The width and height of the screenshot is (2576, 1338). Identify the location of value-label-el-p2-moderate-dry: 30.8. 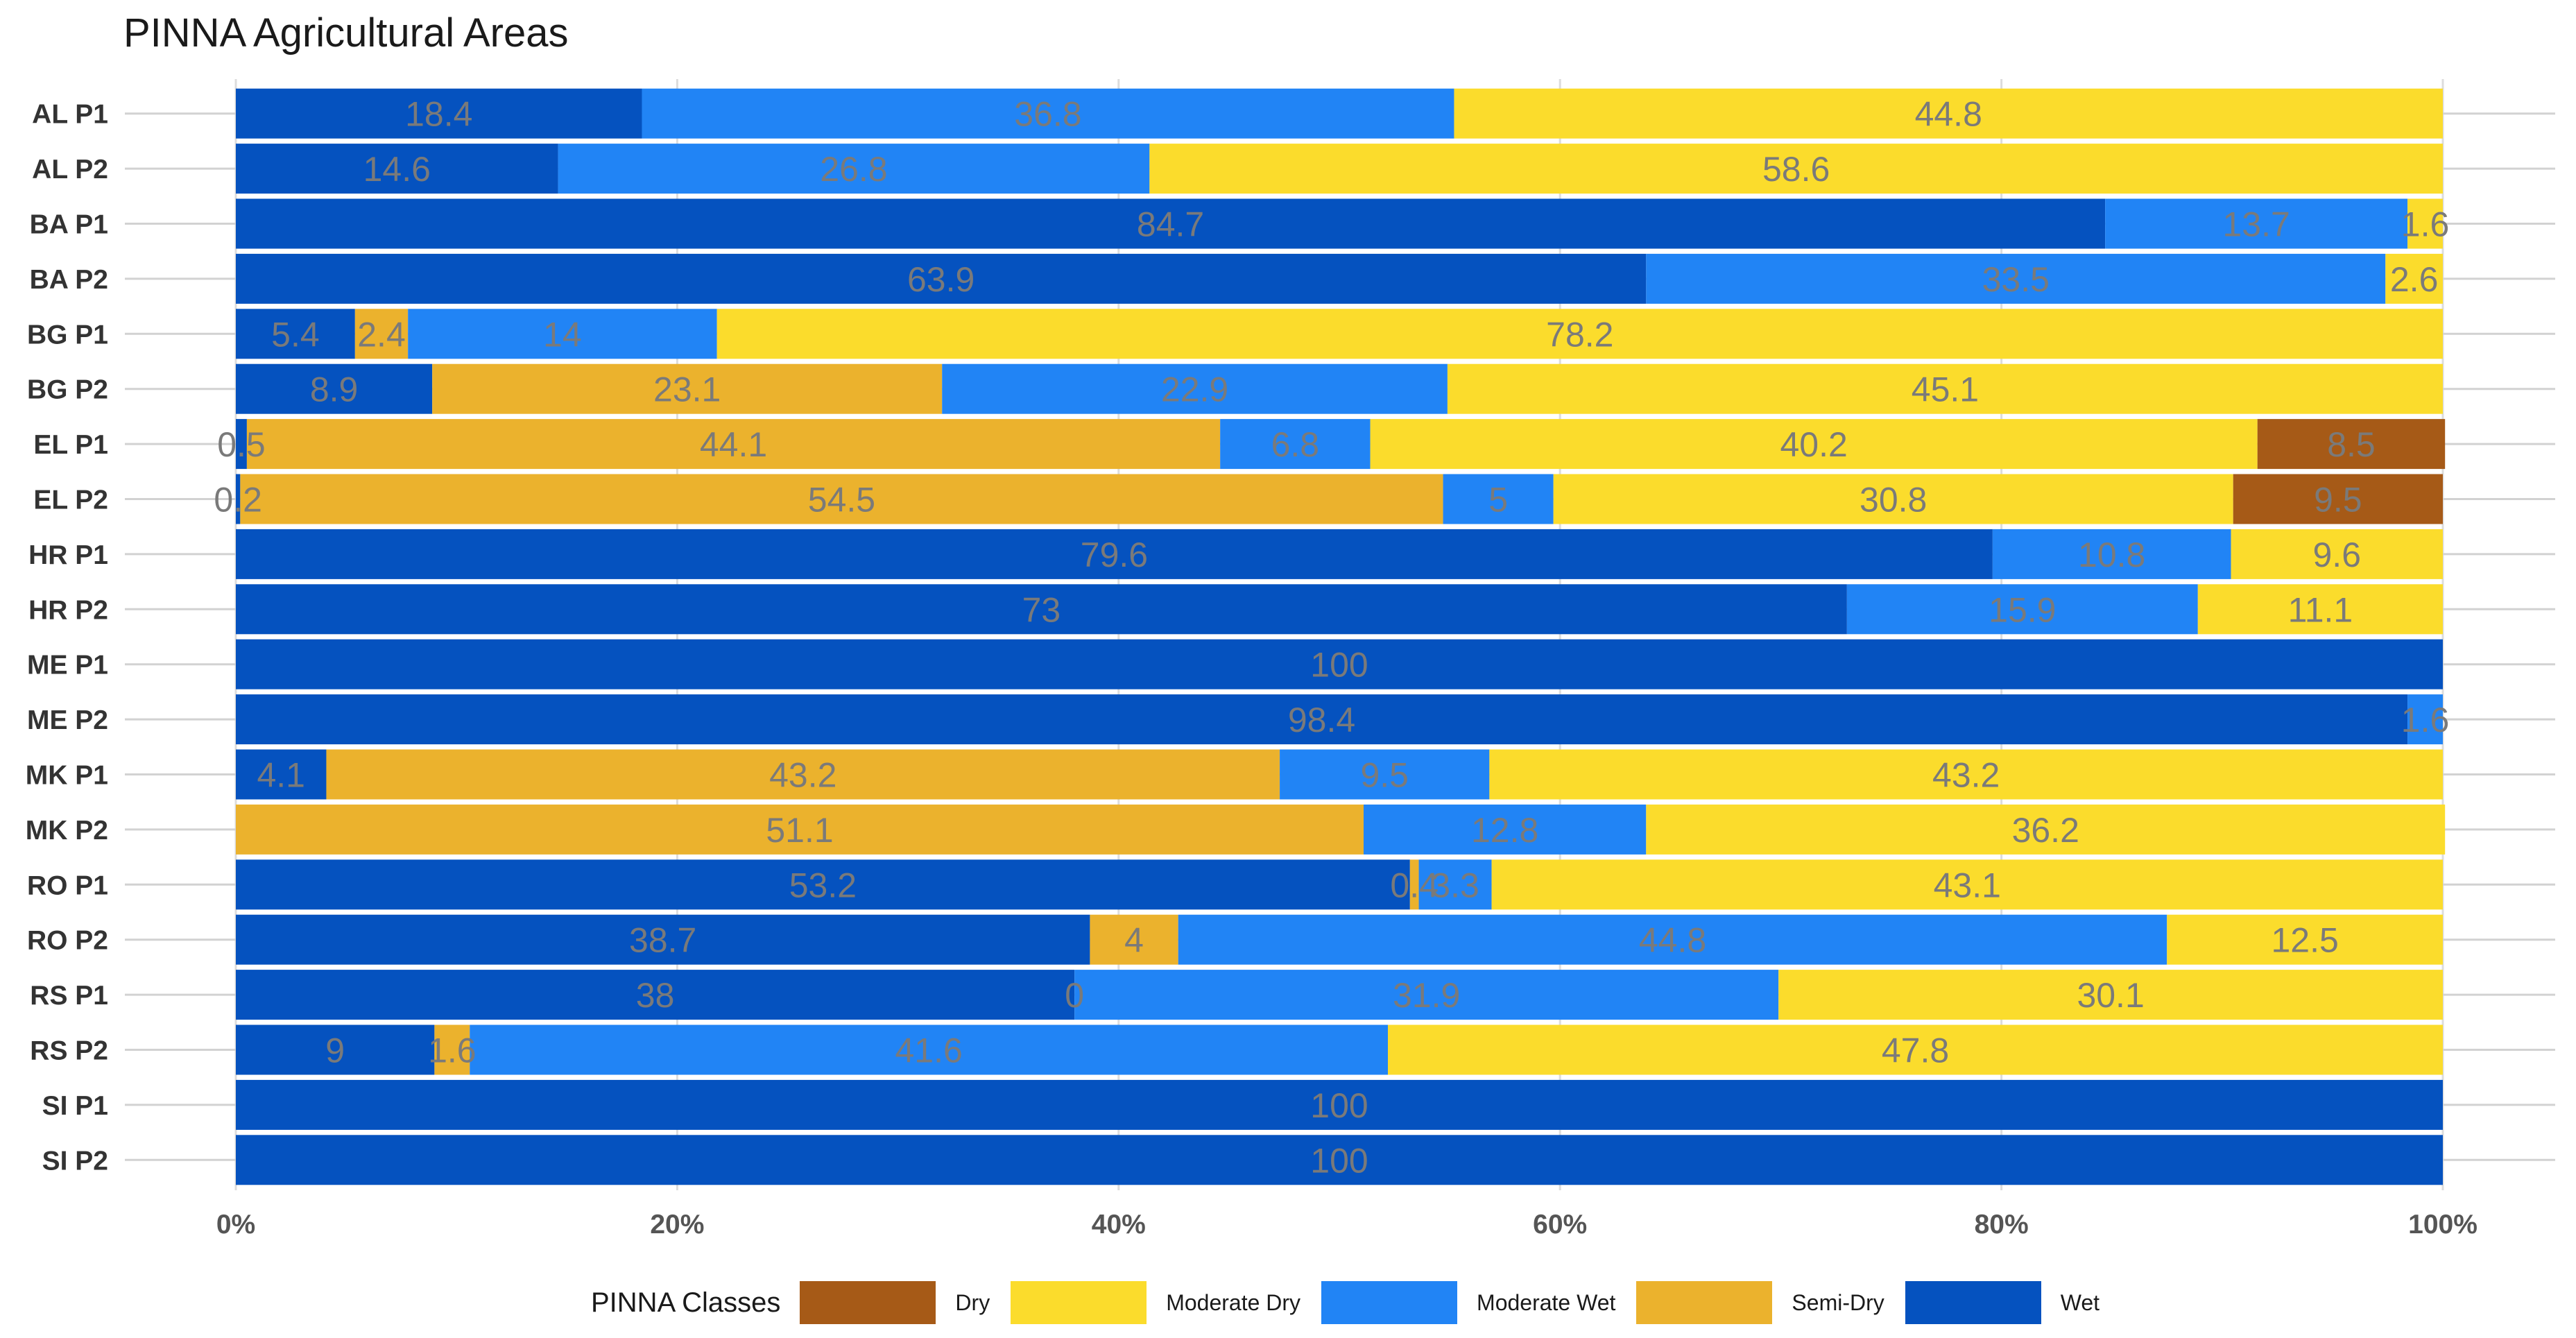
(1893, 500).